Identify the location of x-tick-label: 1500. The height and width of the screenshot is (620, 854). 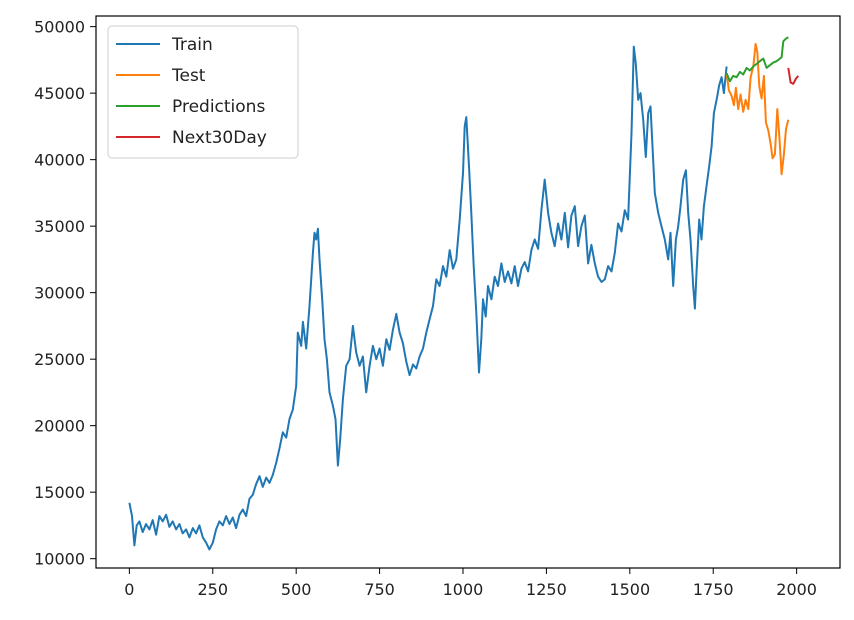
(629, 589).